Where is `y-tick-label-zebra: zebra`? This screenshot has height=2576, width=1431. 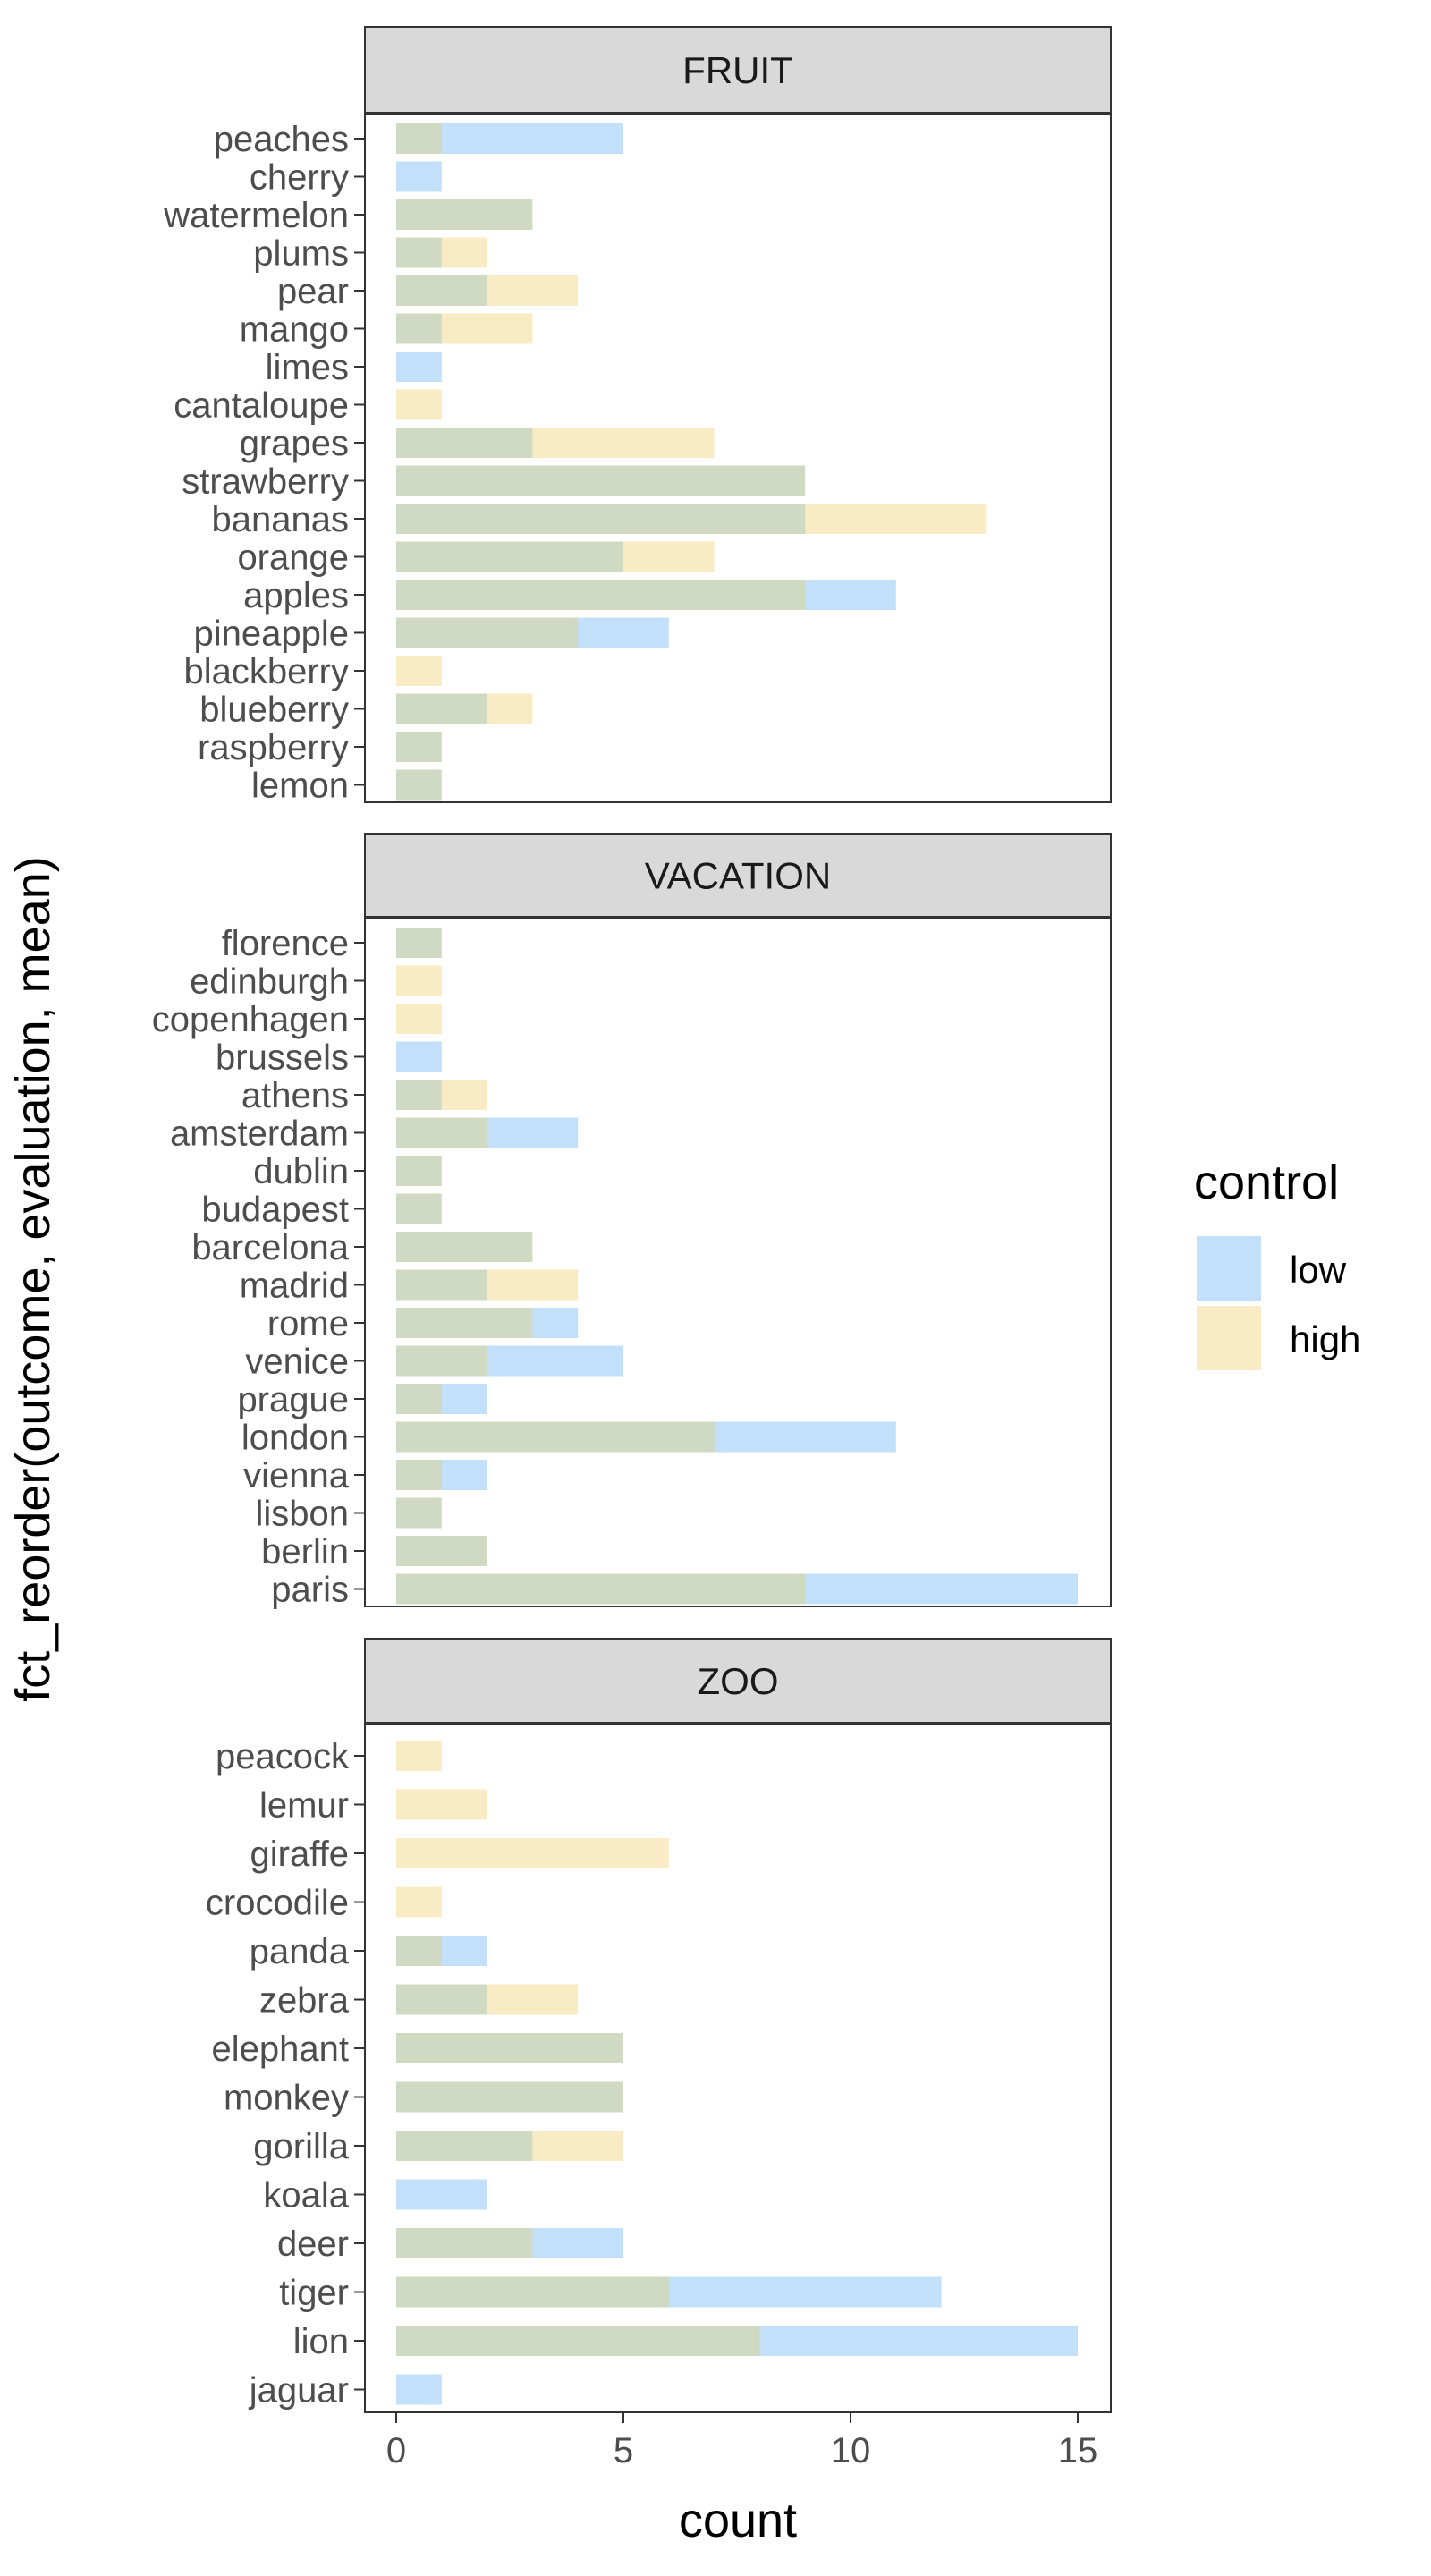
y-tick-label-zebra: zebra is located at coordinates (304, 2001).